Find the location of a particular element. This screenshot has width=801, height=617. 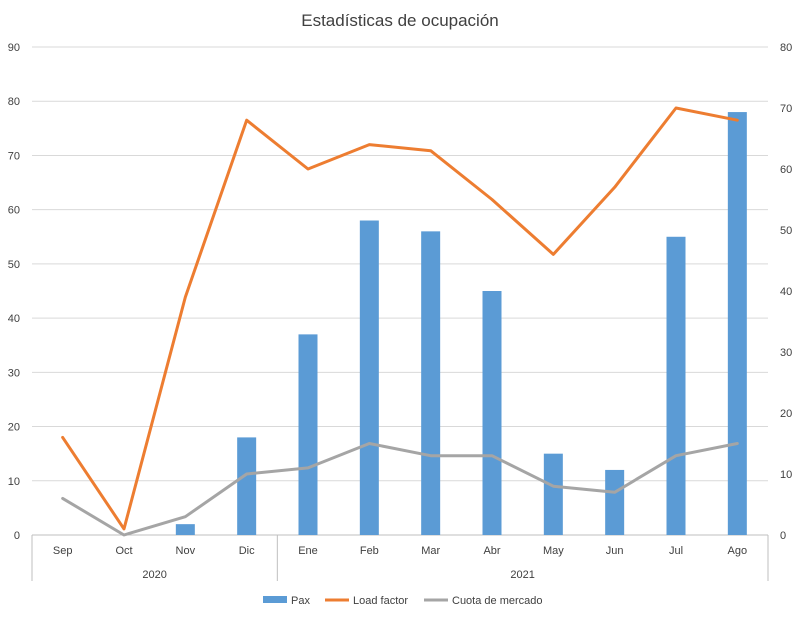

x-group-label: 2020 is located at coordinates (154, 575).